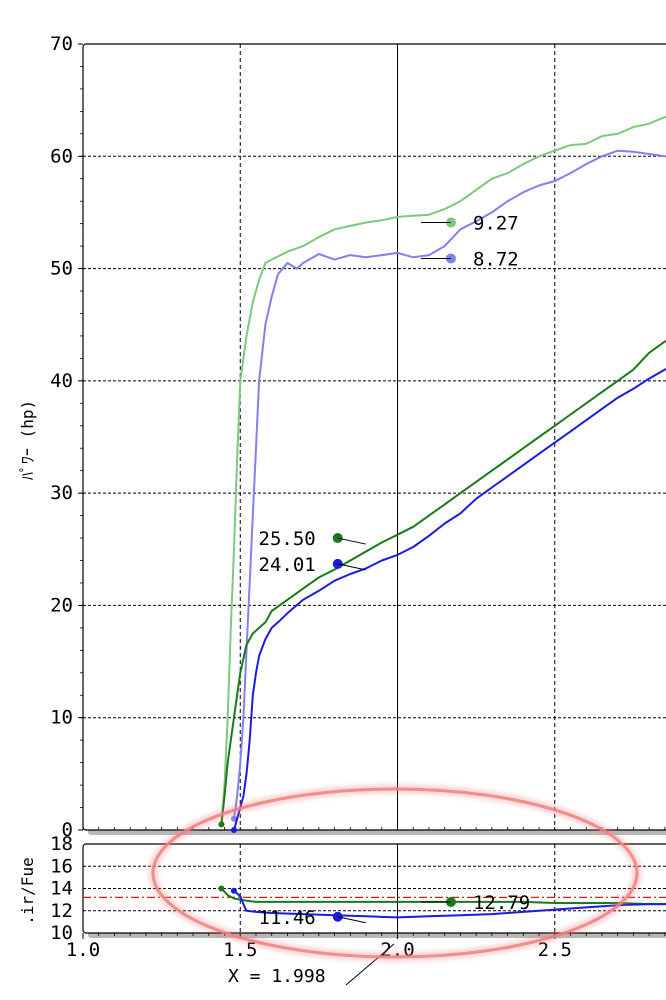 The image size is (666, 1000). What do you see at coordinates (501, 903) in the screenshot?
I see `sub-value-label: 12.79` at bounding box center [501, 903].